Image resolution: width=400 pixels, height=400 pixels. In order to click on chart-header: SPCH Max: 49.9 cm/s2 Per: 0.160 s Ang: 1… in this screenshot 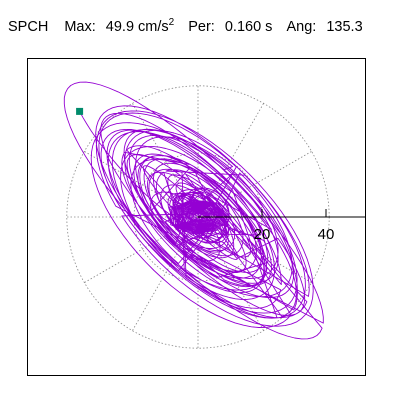, I will do `click(185, 25)`.